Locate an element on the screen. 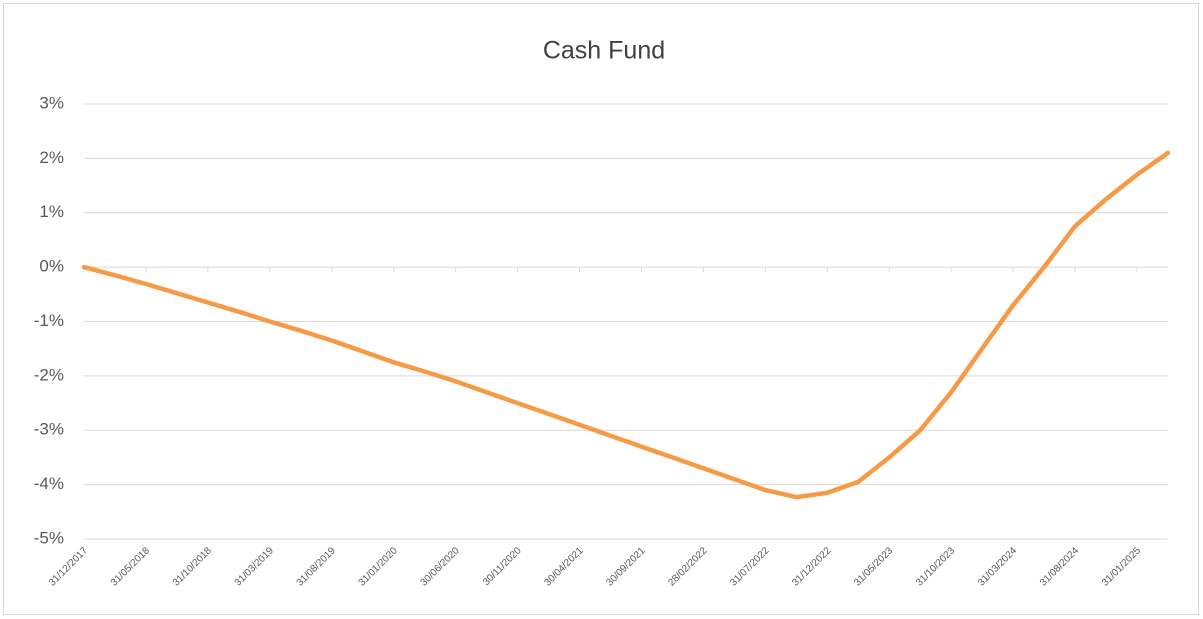 This screenshot has height=619, width=1203. y-tick-label: -1% is located at coordinates (49, 320).